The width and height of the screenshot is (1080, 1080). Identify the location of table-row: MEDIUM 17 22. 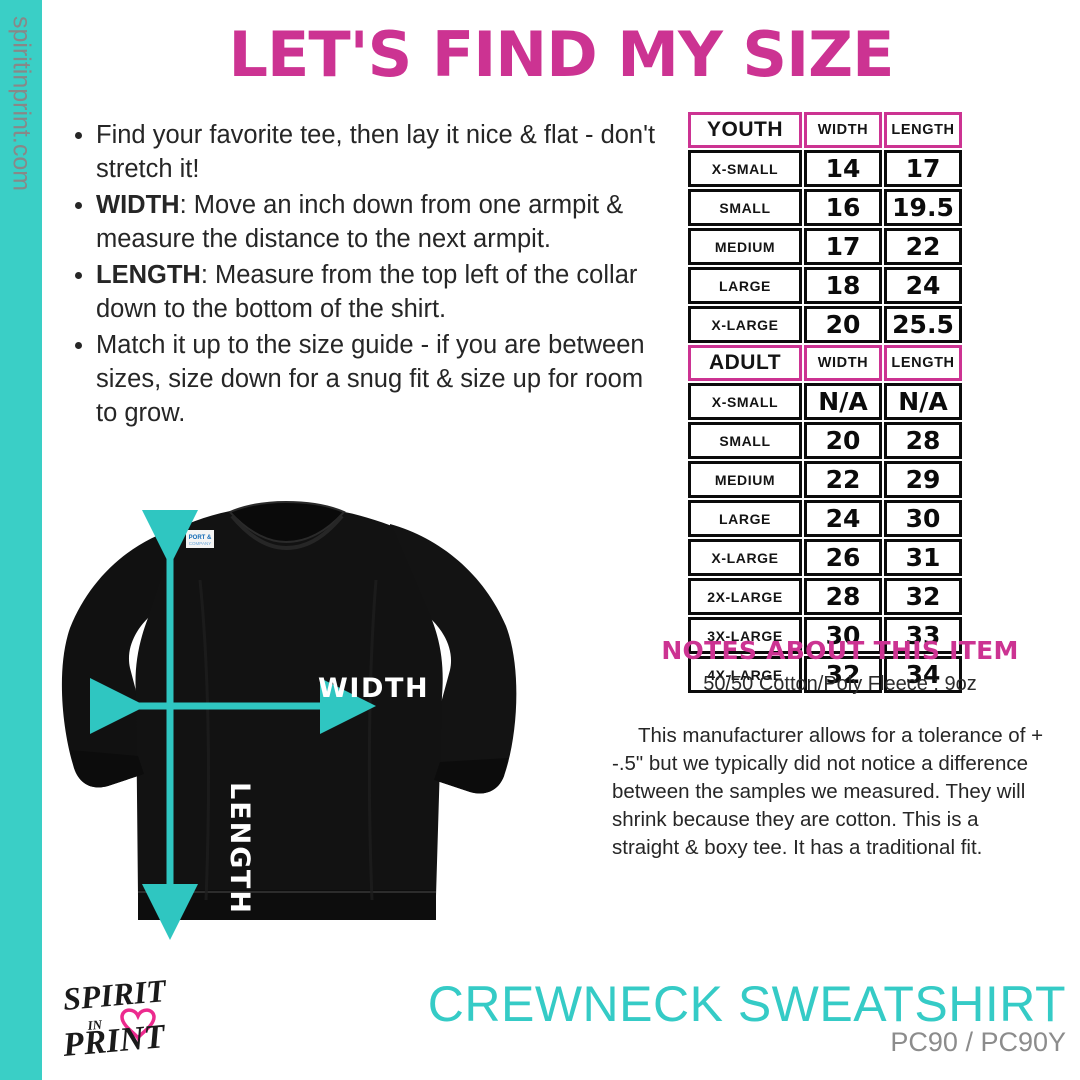
(825, 246).